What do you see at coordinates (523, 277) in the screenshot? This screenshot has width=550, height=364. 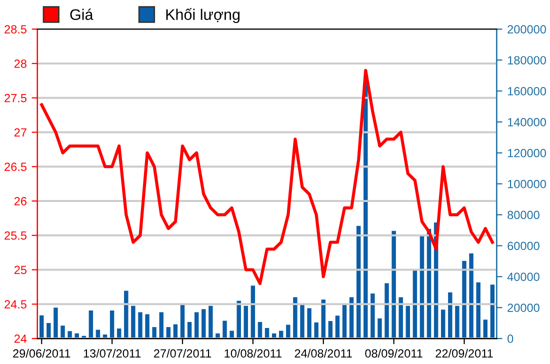 I see `y2-tick-label: 40000` at bounding box center [523, 277].